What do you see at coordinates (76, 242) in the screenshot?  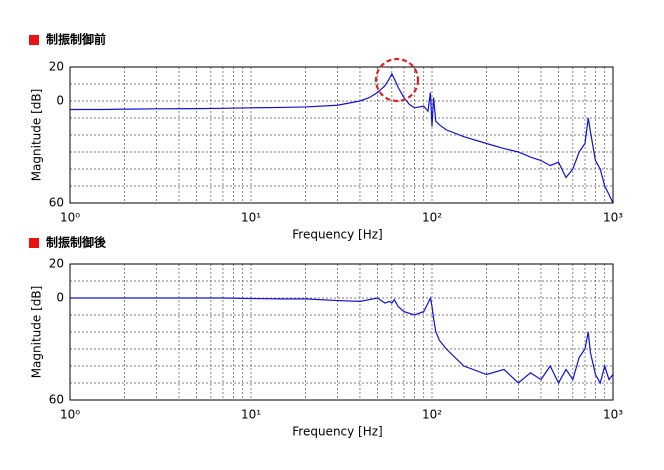 I see `chart-title: 制振制御後` at bounding box center [76, 242].